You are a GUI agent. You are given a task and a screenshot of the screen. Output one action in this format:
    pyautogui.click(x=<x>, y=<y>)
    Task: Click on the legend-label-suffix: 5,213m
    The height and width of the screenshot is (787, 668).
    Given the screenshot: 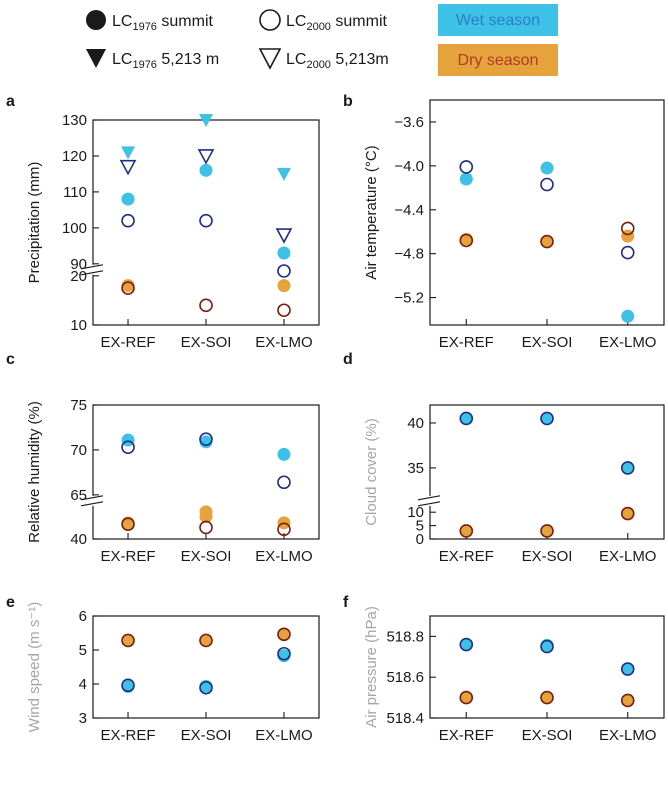 What is the action you would take?
    pyautogui.click(x=360, y=59)
    